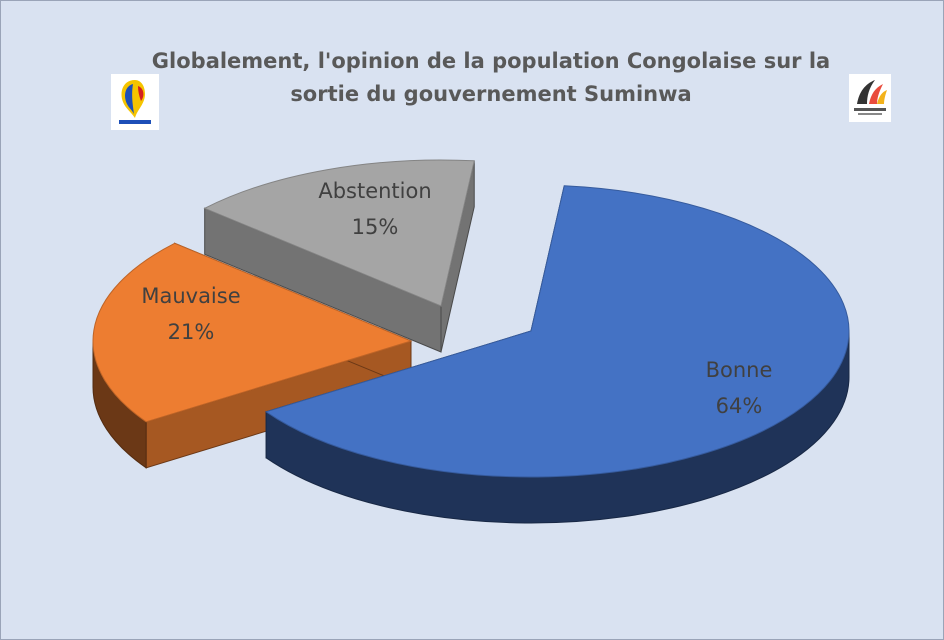 This screenshot has height=640, width=944. Describe the element at coordinates (190, 296) in the screenshot. I see `slice-label-mauvaise: Mauvaise` at that location.